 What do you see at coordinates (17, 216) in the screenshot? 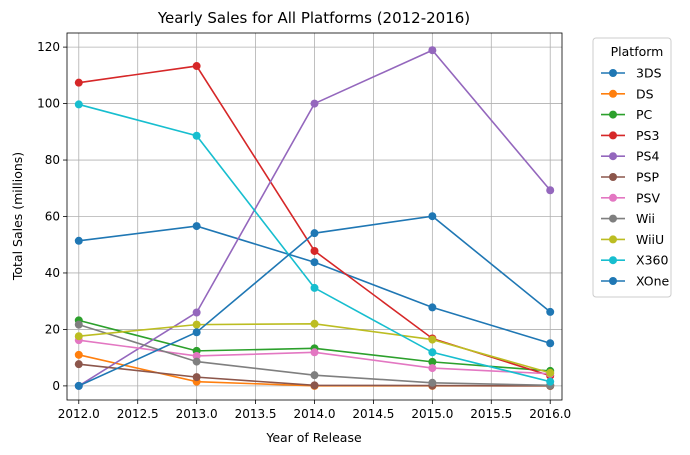
I see `y-axis-label: Total Sales (millions)` at bounding box center [17, 216].